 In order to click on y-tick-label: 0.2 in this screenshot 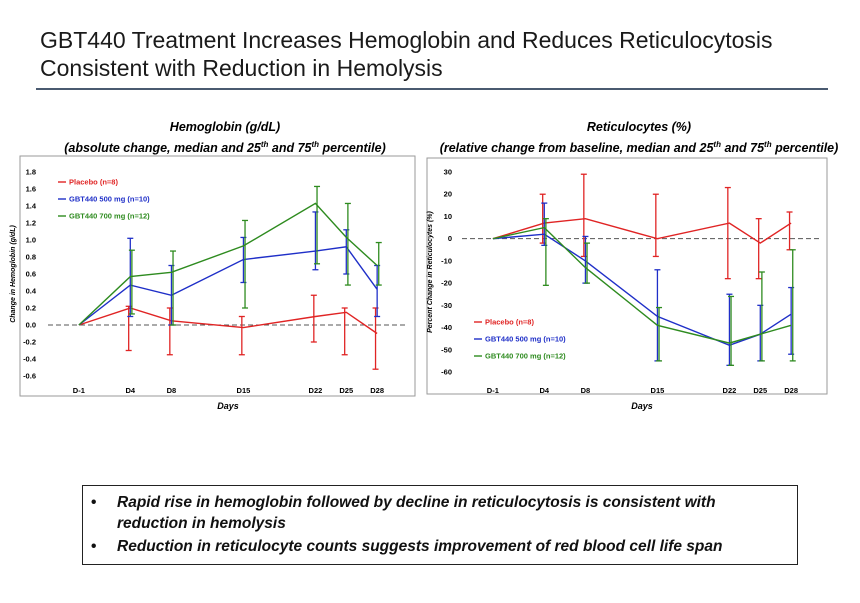, I will do `click(31, 308)`.